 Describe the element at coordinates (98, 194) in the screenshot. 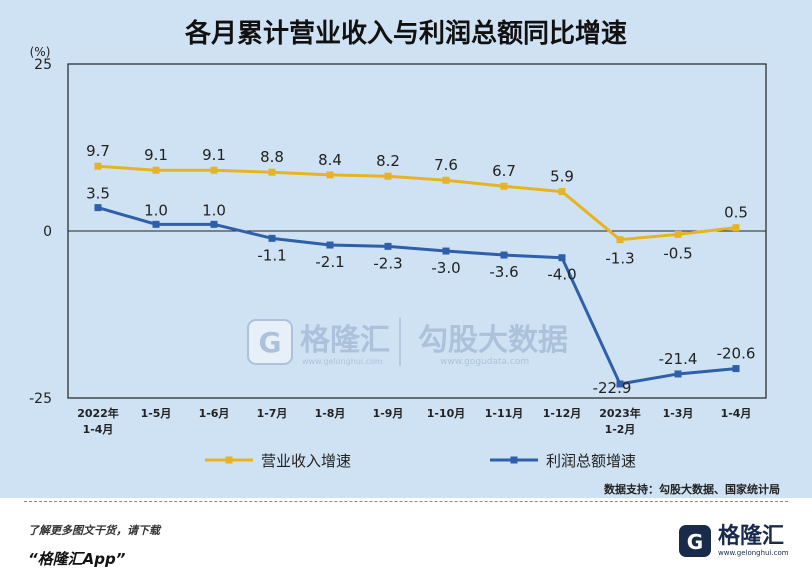

I see `data-label: 3.5` at that location.